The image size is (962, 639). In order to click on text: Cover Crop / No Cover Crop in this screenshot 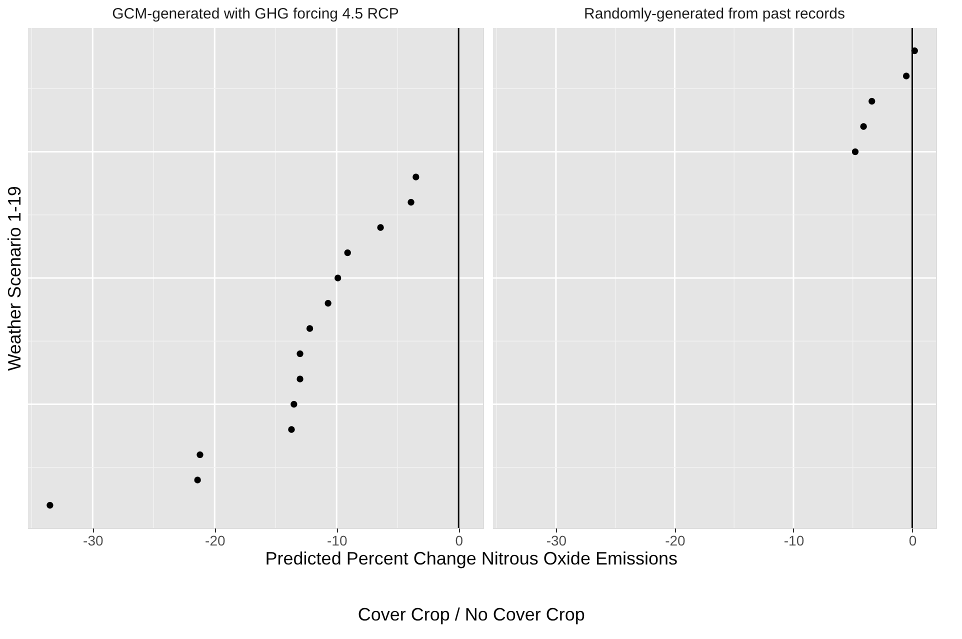, I will do `click(471, 614)`.